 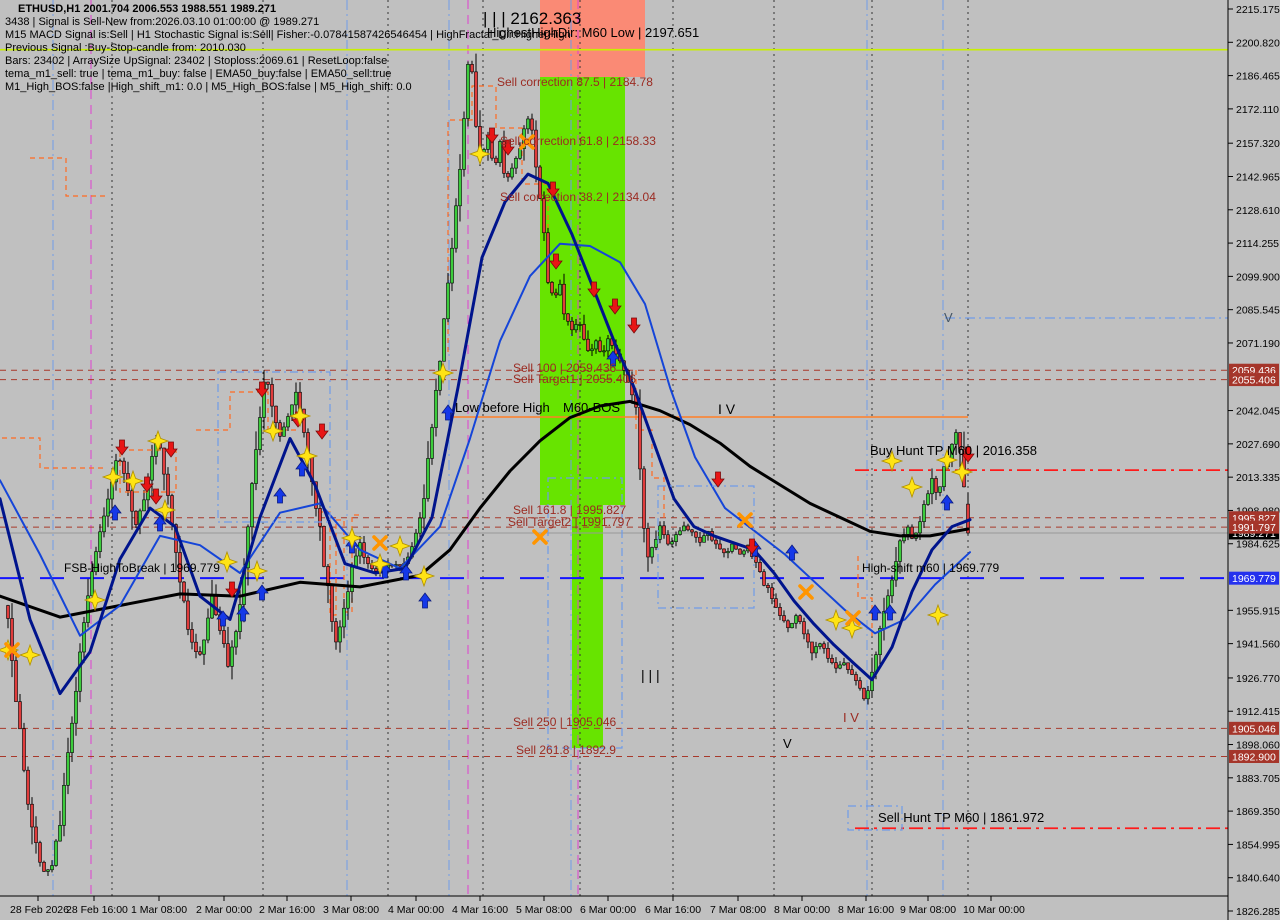 What do you see at coordinates (866, 910) in the screenshot?
I see `time-axis-label: 8 Mar 16:00` at bounding box center [866, 910].